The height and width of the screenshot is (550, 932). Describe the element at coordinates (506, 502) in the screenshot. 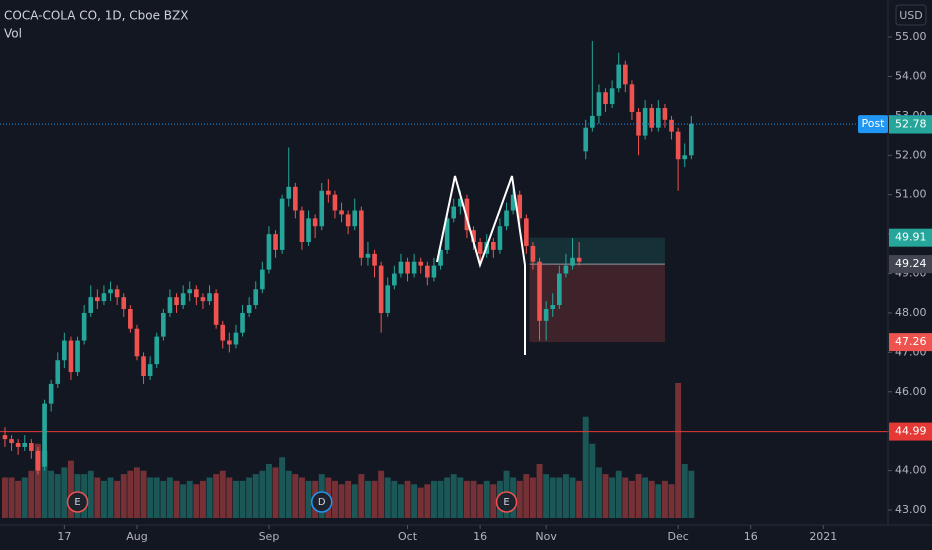

I see `event-label: E` at that location.